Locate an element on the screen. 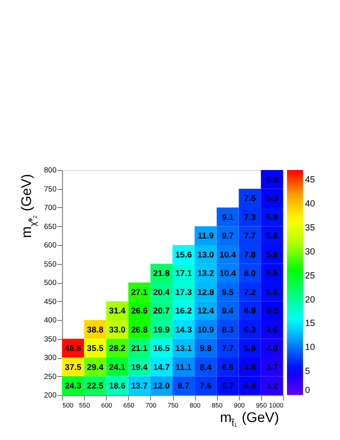 Image resolution: width=340 pixels, height=440 pixels. data-label: 3.2 is located at coordinates (272, 385).